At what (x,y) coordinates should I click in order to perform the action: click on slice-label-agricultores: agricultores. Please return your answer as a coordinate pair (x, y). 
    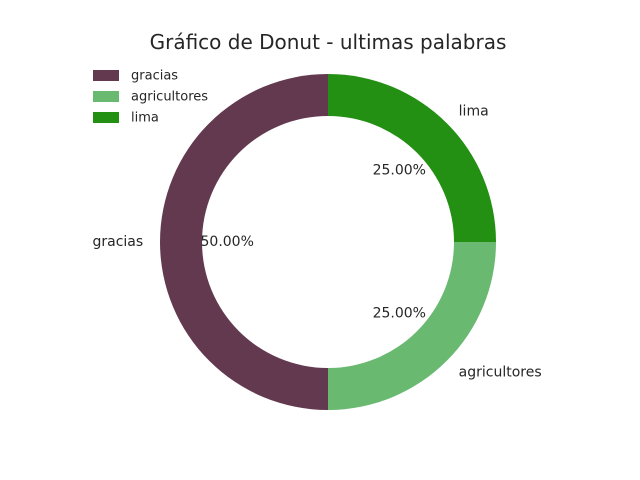
    Looking at the image, I should click on (500, 373).